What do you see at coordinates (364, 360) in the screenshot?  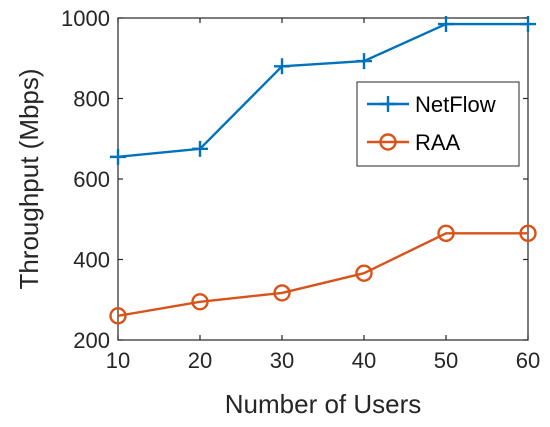 I see `x-tick-label: 40` at bounding box center [364, 360].